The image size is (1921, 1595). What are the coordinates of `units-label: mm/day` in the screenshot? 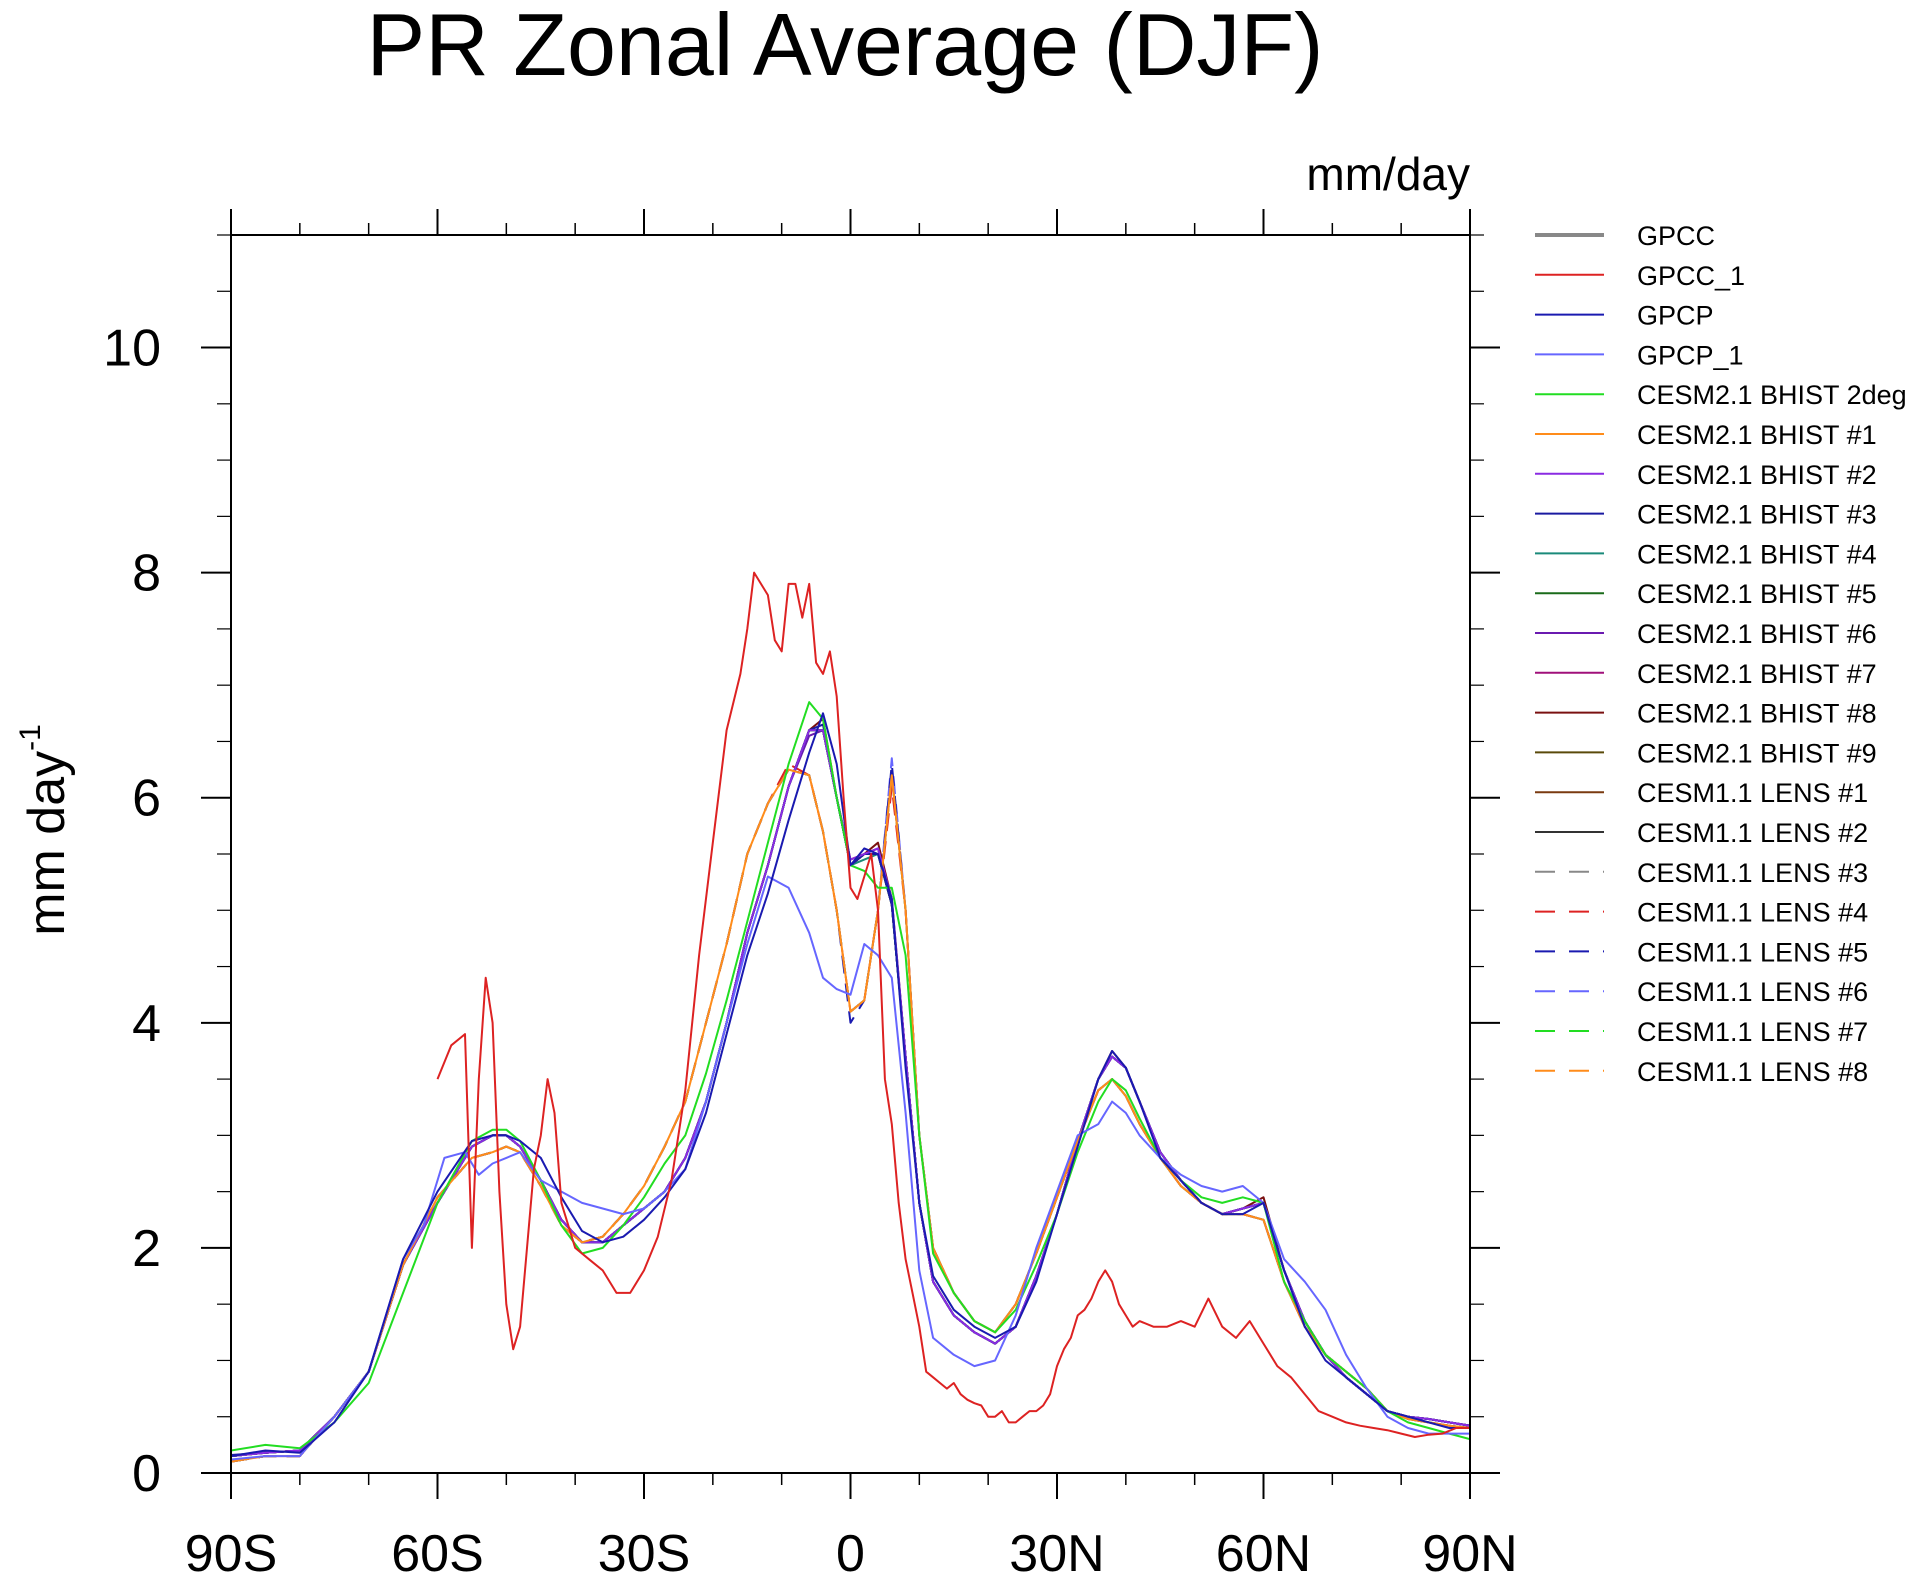 It's located at (1388, 174).